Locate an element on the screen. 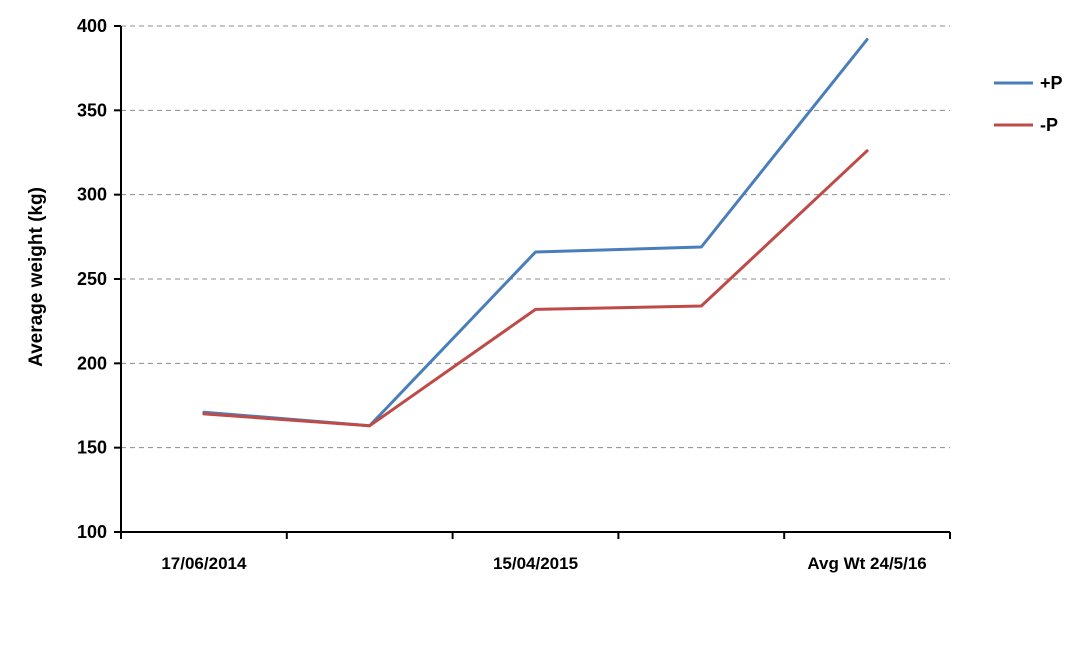 This screenshot has width=1082, height=652. legend-label: -P is located at coordinates (1049, 125).